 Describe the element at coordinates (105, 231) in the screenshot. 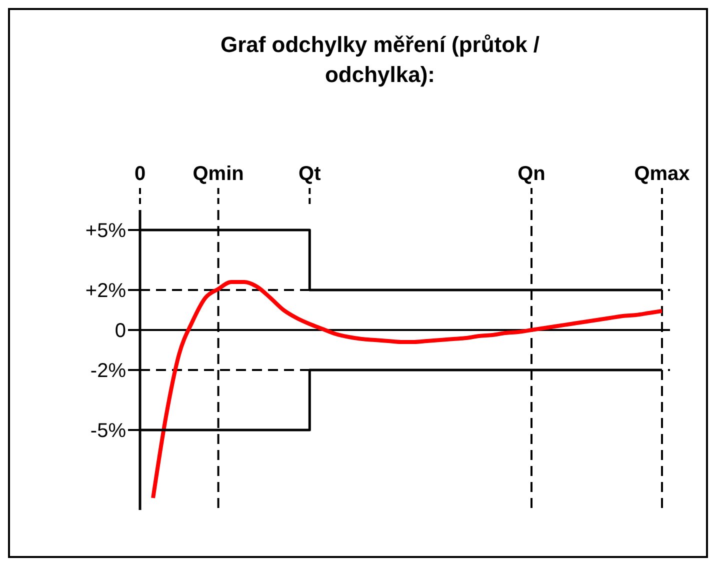

I see `y-tick-label: +5%` at that location.